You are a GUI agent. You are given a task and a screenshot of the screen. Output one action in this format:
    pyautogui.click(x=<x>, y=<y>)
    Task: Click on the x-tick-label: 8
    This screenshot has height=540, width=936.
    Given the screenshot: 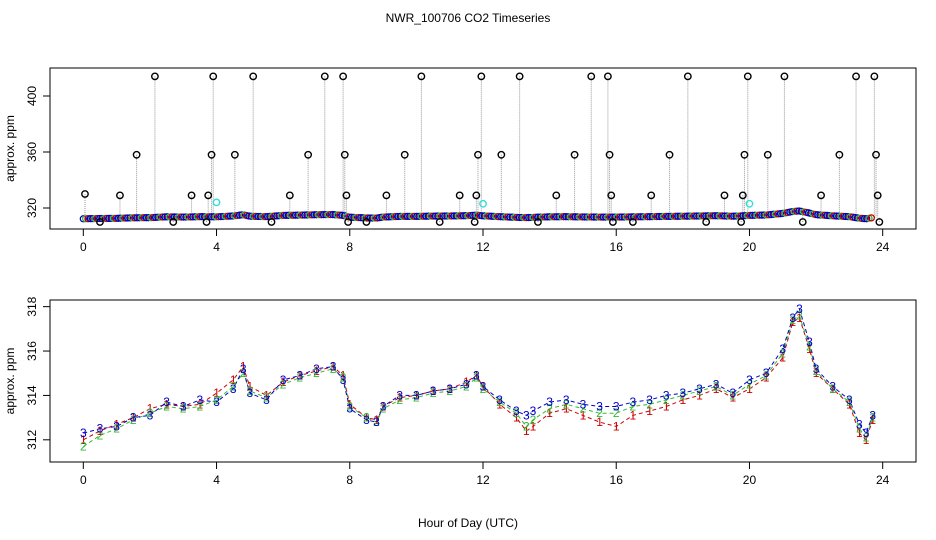 What is the action you would take?
    pyautogui.click(x=349, y=480)
    